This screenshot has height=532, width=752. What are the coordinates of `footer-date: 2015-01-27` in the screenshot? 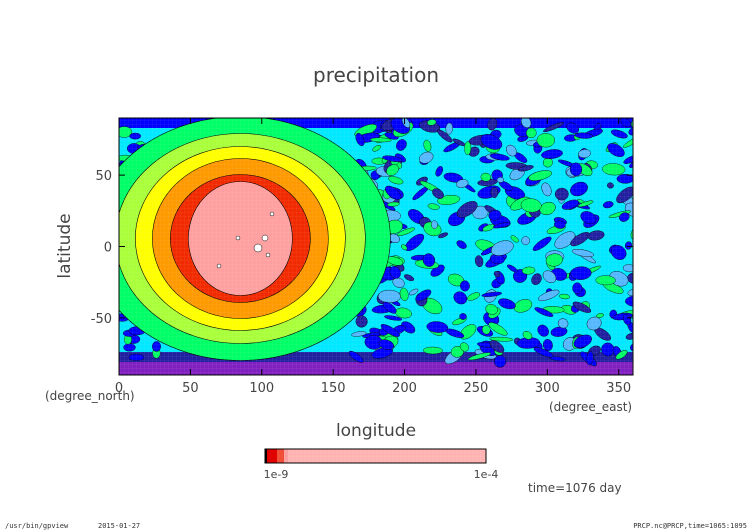 It's located at (119, 526).